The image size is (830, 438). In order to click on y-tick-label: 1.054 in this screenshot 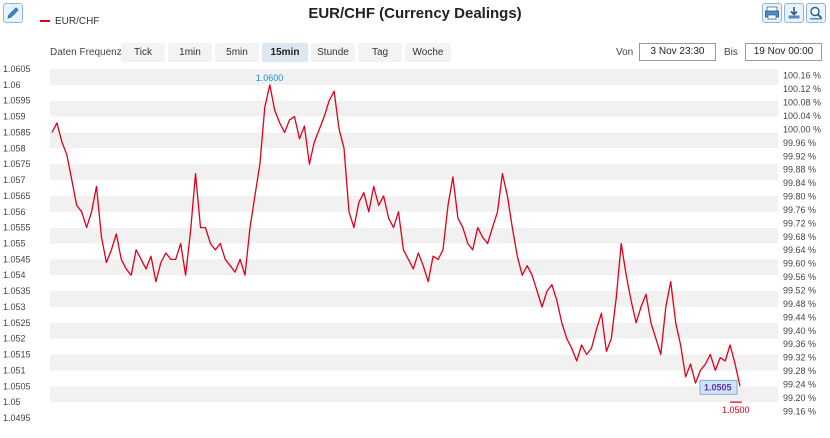, I will do `click(14, 275)`.